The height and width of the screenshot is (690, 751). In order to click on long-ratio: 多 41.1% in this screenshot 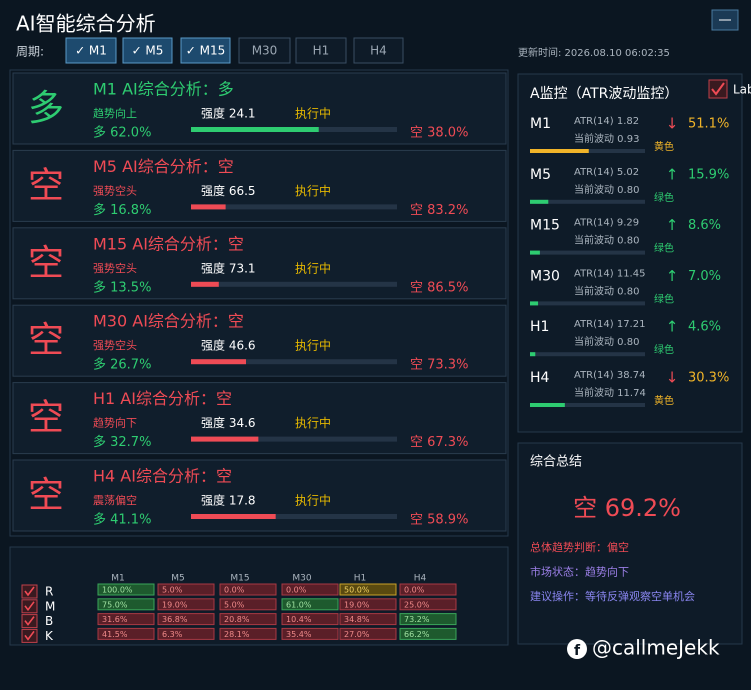, I will do `click(122, 520)`.